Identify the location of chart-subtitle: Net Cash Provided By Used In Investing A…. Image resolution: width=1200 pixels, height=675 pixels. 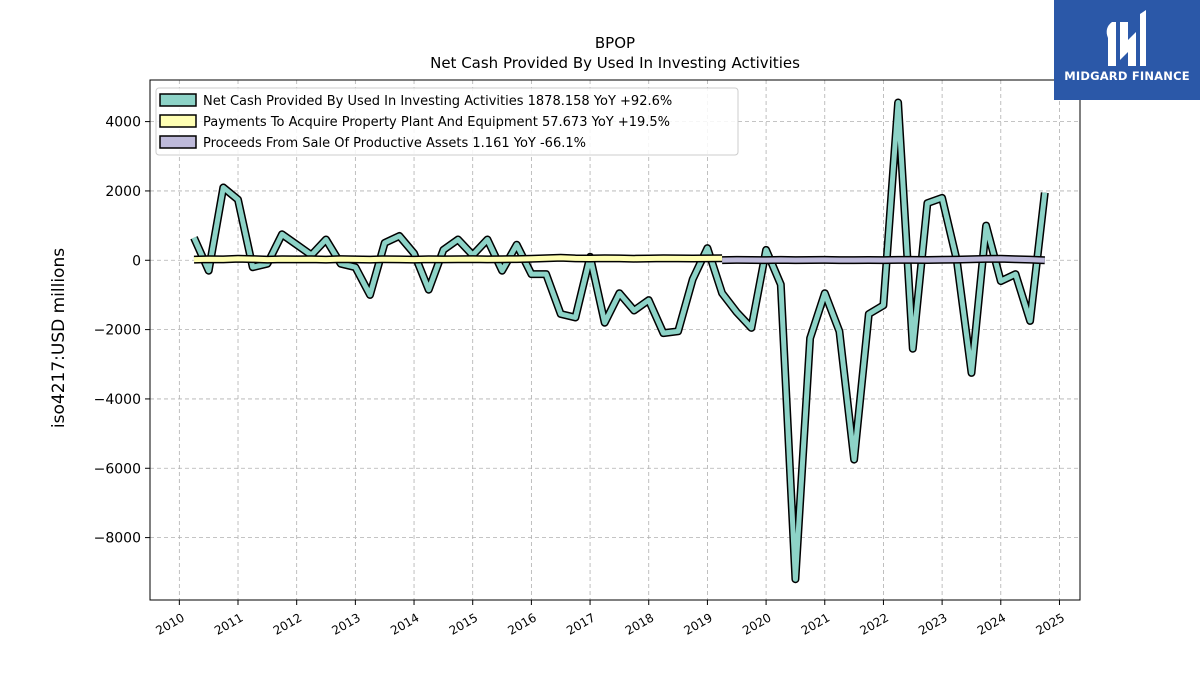
(615, 63).